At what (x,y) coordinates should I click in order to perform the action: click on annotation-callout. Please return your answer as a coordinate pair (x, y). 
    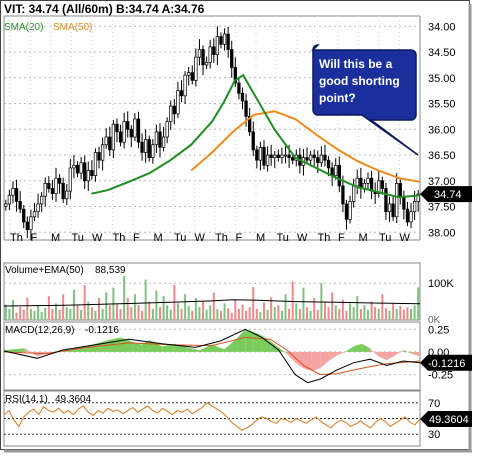
    Looking at the image, I should click on (365, 100).